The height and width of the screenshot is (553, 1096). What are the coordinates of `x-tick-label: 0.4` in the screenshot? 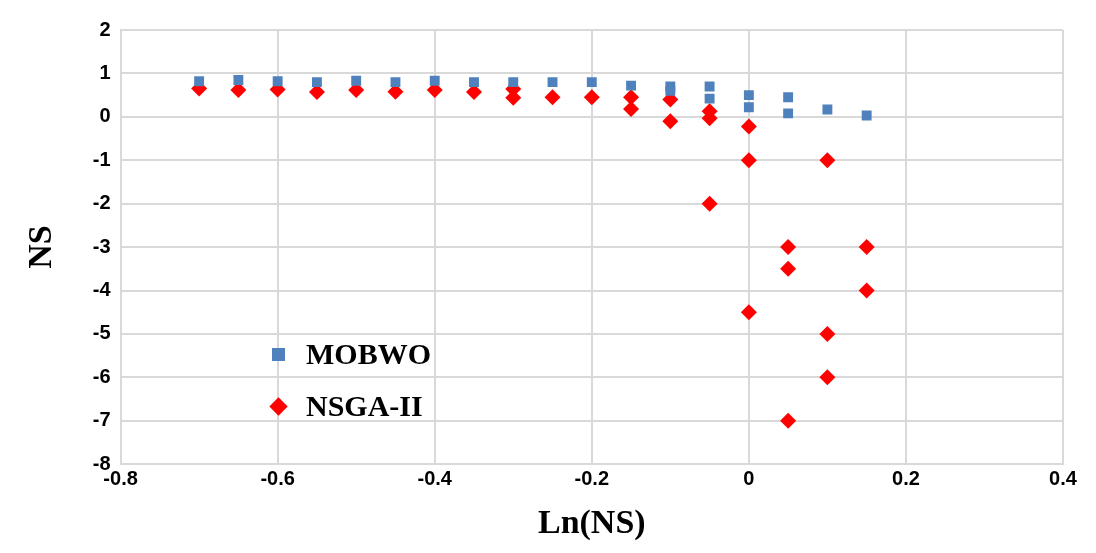 It's located at (1063, 477).